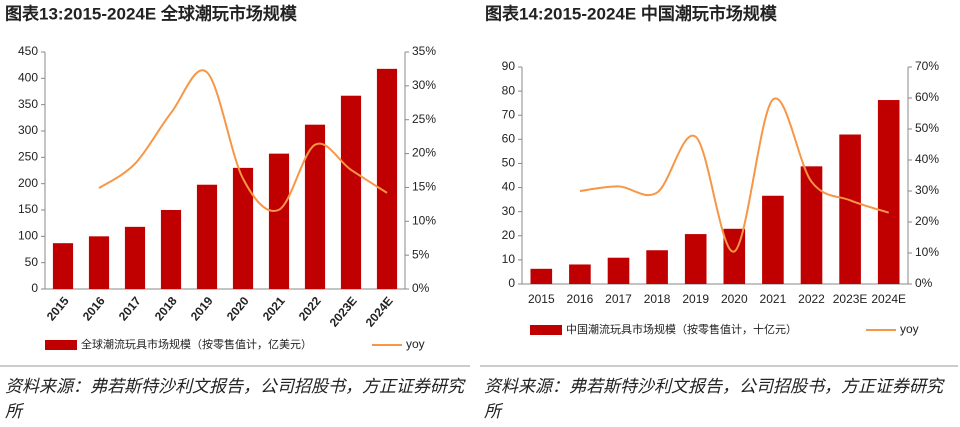  What do you see at coordinates (28, 51) in the screenshot?
I see `y-tick-label: 450` at bounding box center [28, 51].